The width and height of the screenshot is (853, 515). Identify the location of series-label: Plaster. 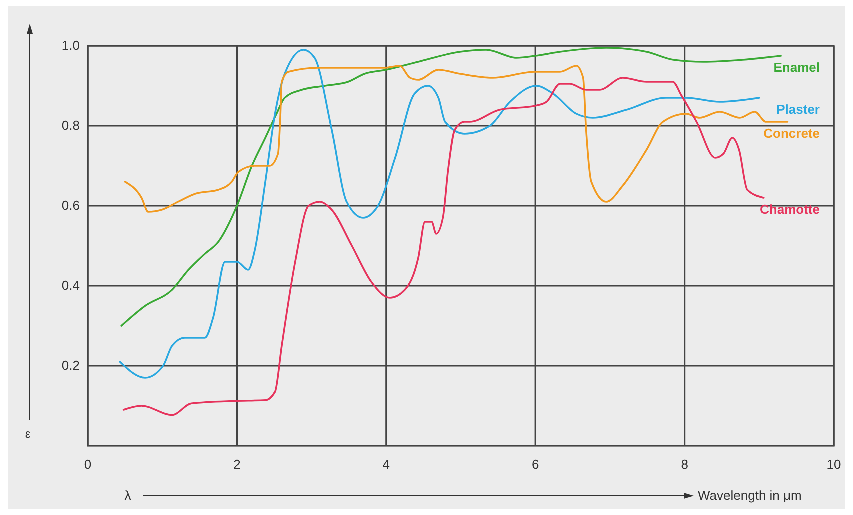
(798, 109).